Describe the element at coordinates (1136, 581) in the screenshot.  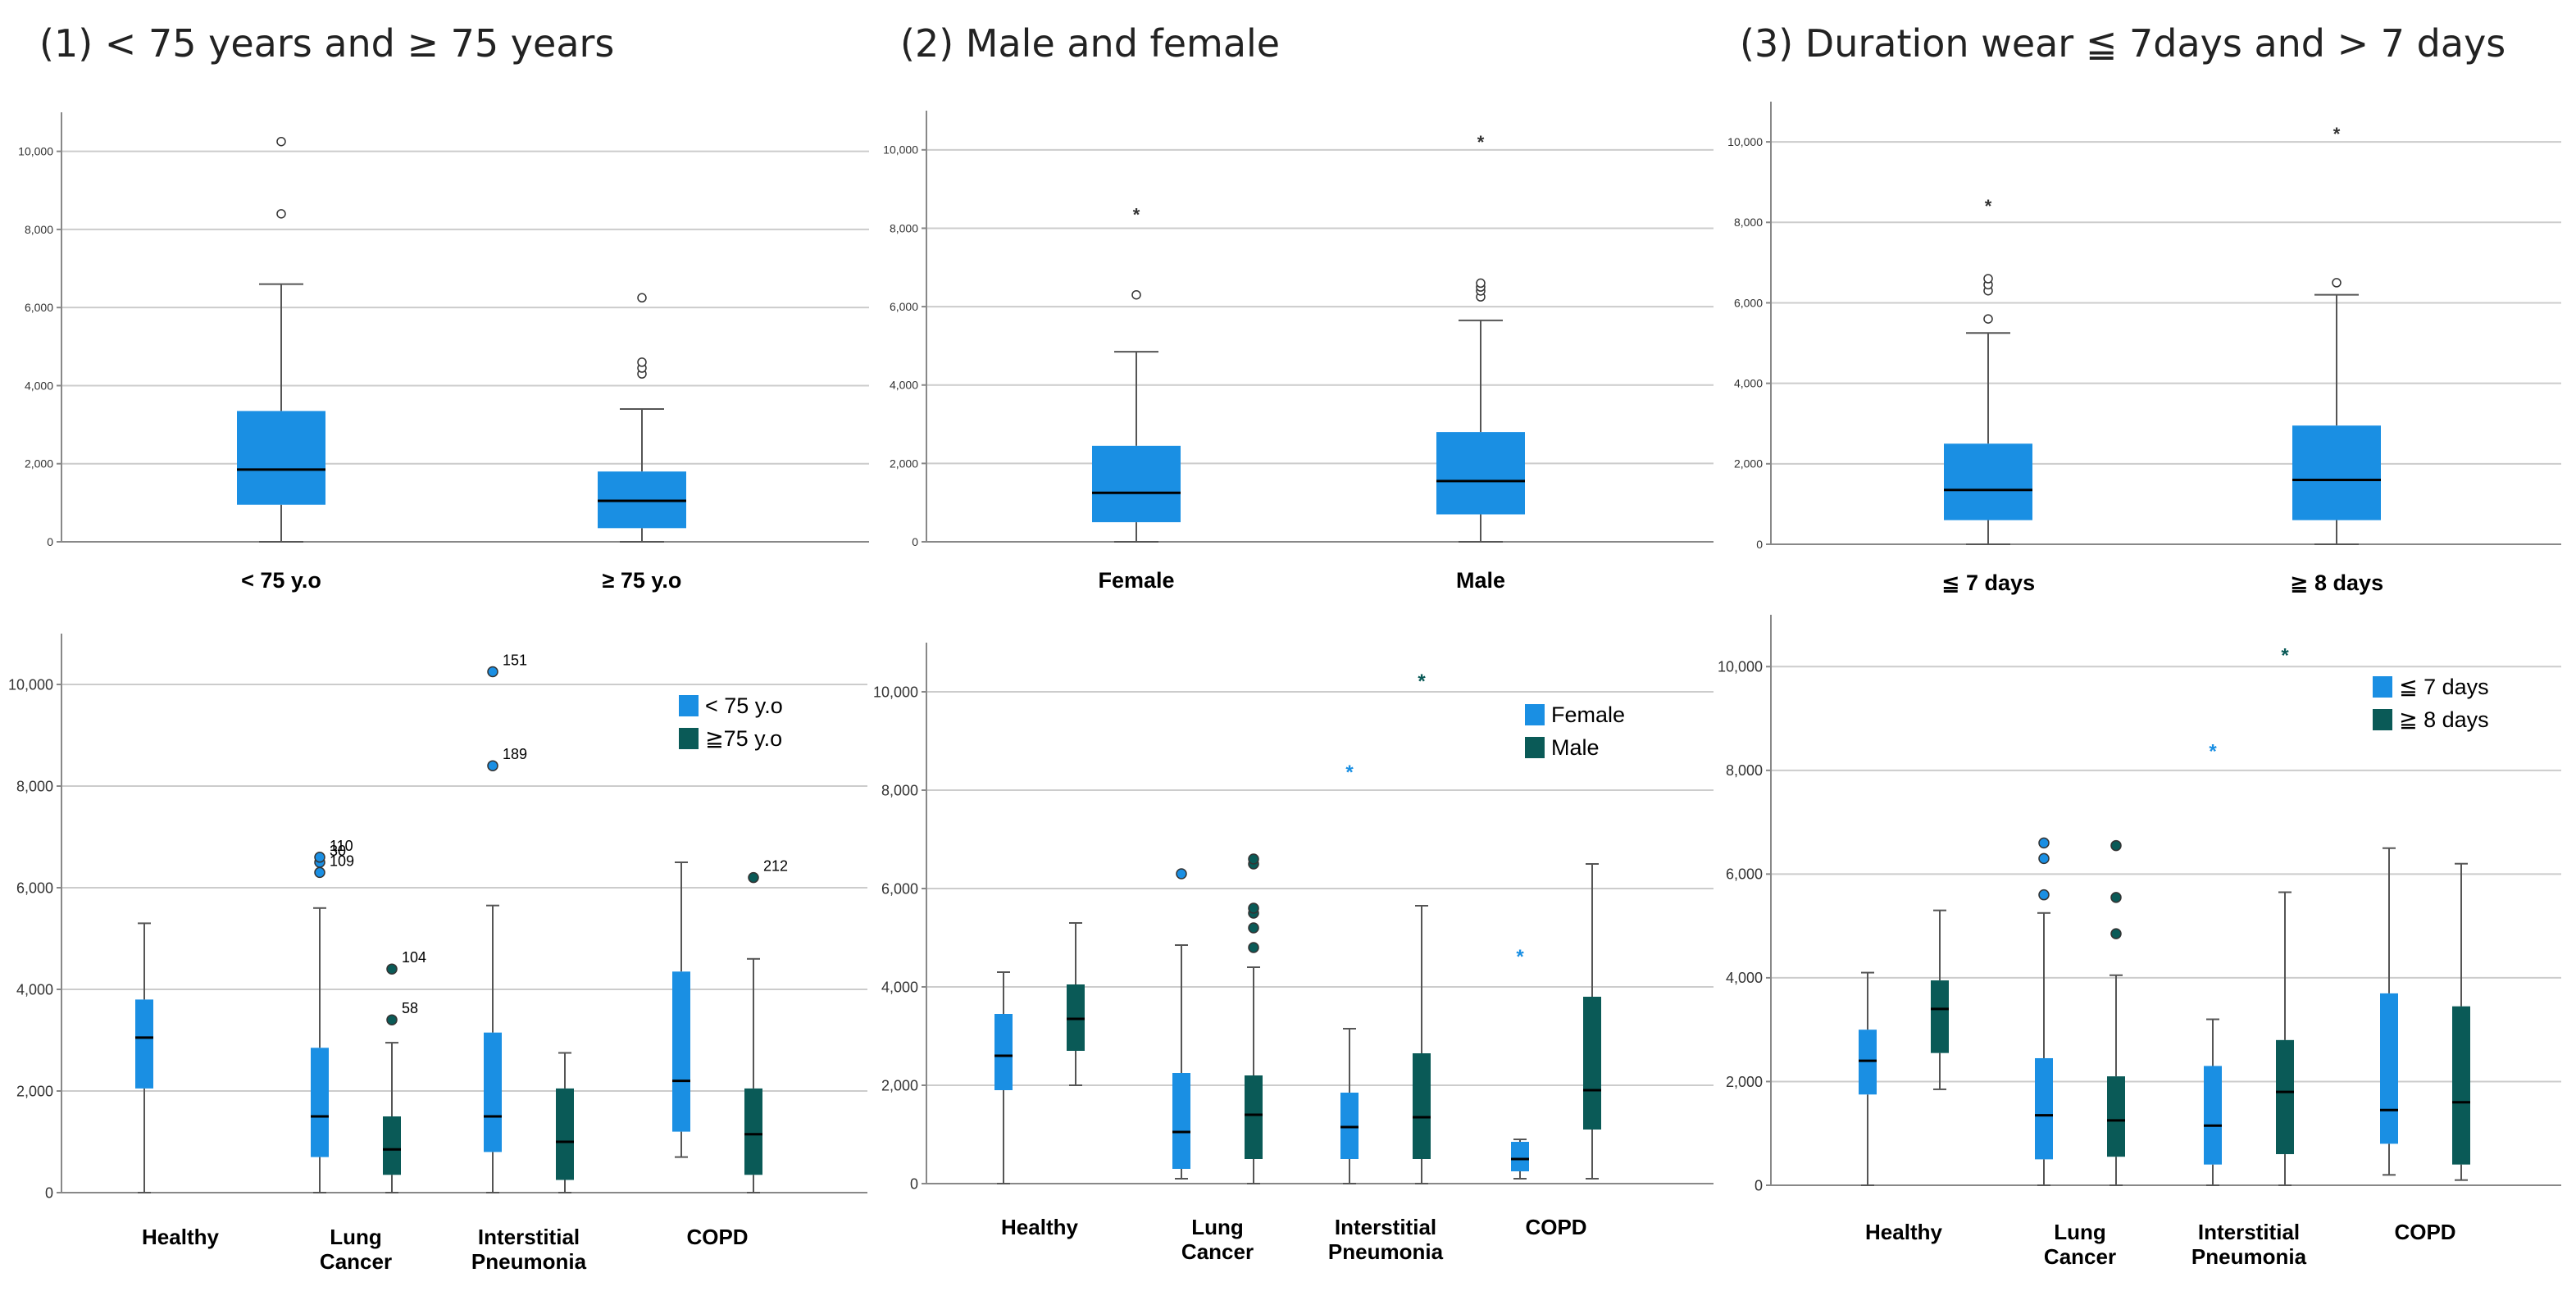
I see `x-category-label: Female` at that location.